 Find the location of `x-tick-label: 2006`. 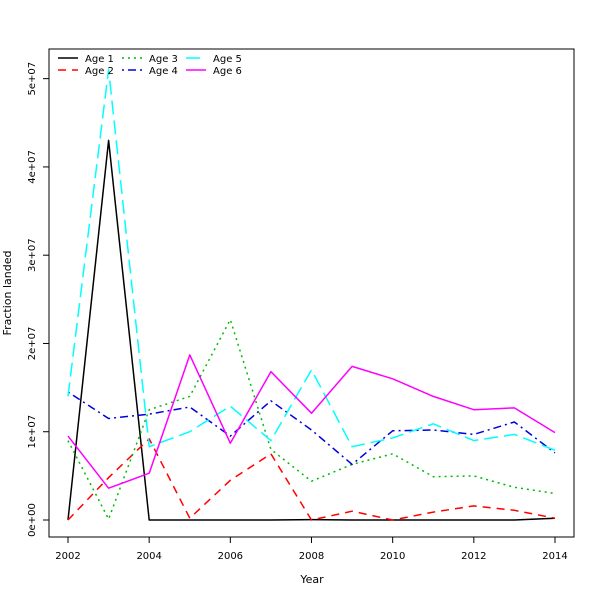

x-tick-label: 2006 is located at coordinates (230, 556).